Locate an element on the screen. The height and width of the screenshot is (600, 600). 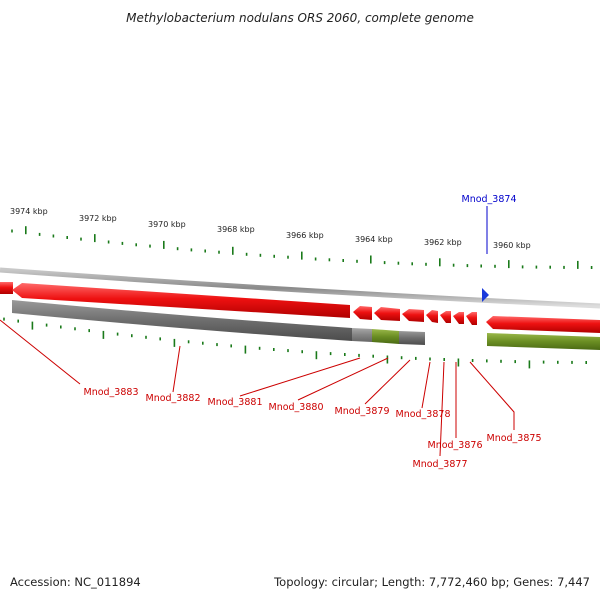
scale-label: 3968 kbp is located at coordinates (236, 229).